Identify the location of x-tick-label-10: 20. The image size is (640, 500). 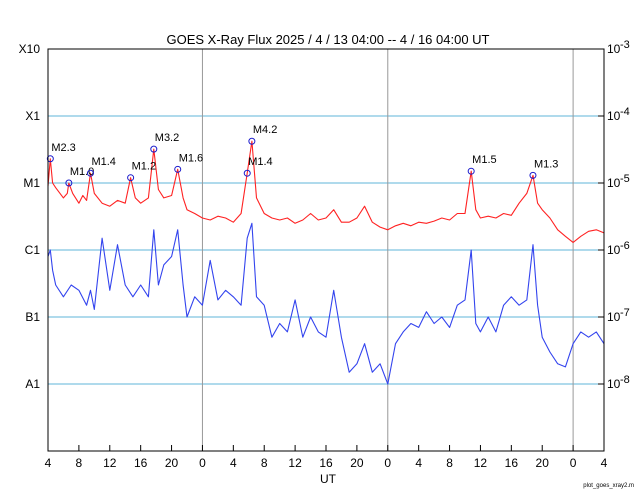
(357, 463).